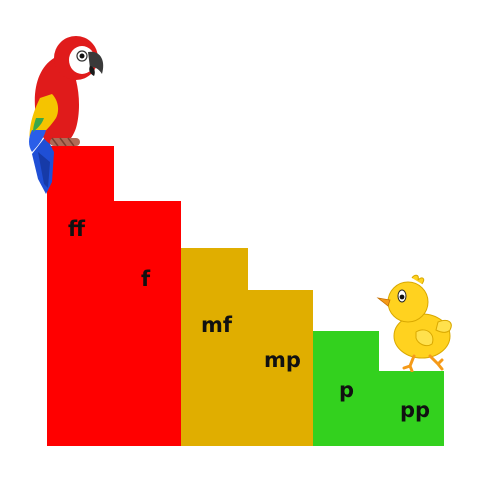 This screenshot has height=477, width=494. What do you see at coordinates (214, 347) in the screenshot?
I see `step-mf` at bounding box center [214, 347].